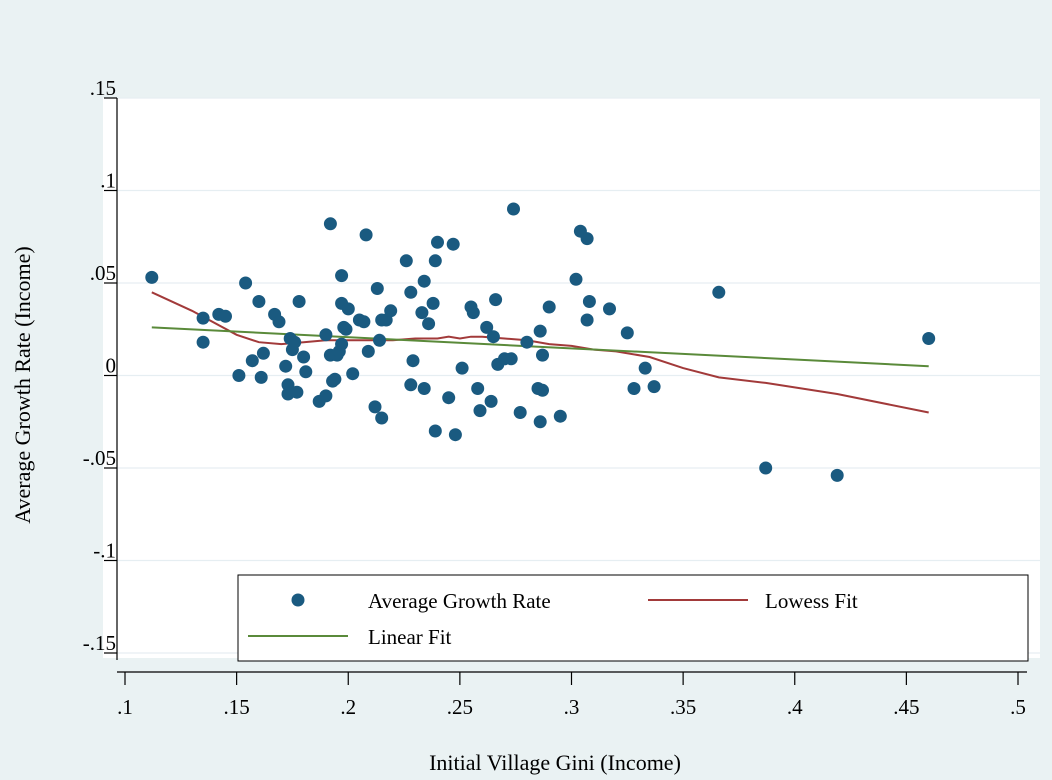 The image size is (1052, 780). Describe the element at coordinates (100, 365) in the screenshot. I see `y-ticks: .15 .1 .05 0 -.05 -.1 -.15` at that location.